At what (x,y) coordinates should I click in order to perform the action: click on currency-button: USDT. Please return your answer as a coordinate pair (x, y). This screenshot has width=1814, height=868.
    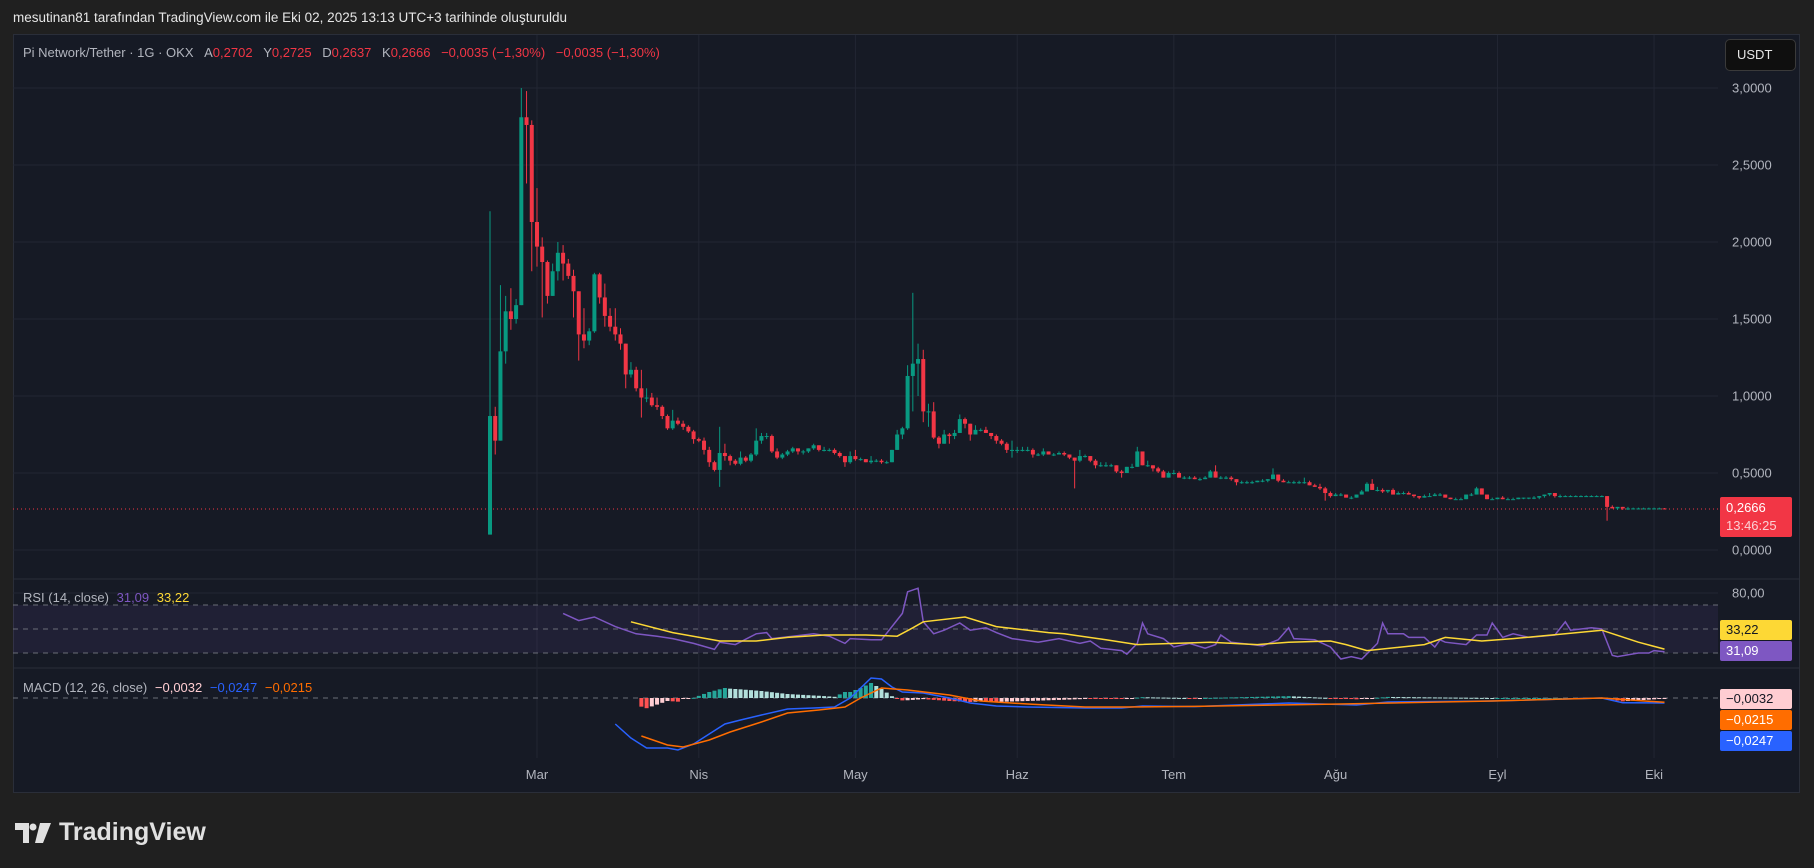
    Looking at the image, I should click on (1760, 55).